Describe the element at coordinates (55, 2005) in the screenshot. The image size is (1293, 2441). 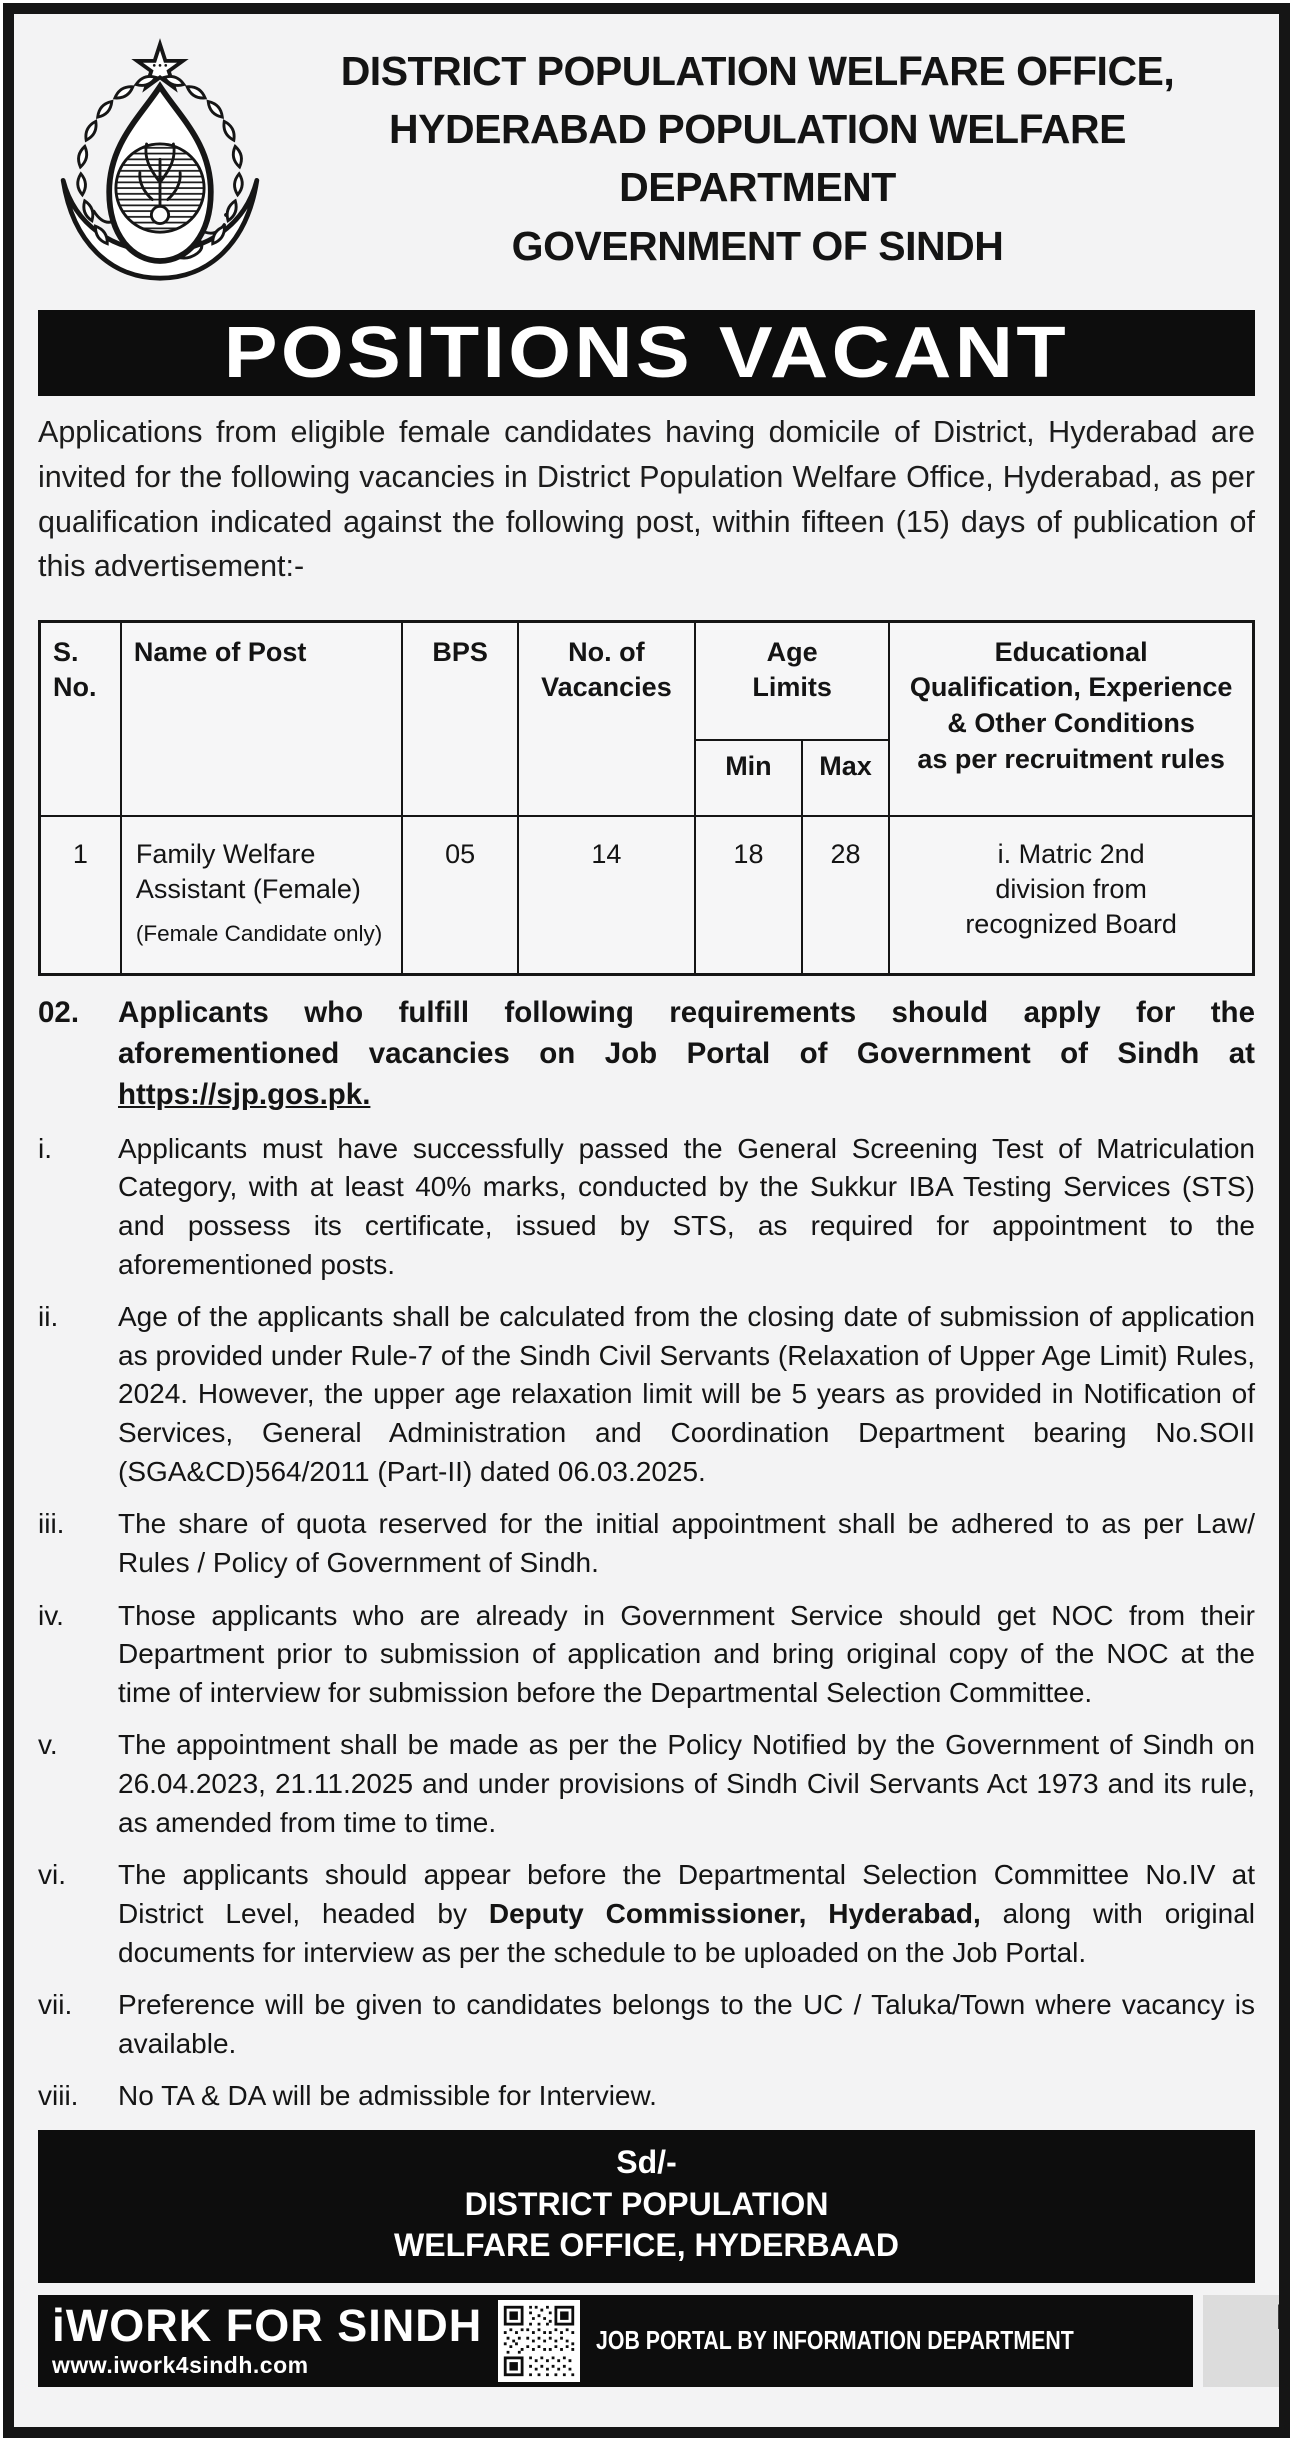
I see `clause-number: vii.` at that location.